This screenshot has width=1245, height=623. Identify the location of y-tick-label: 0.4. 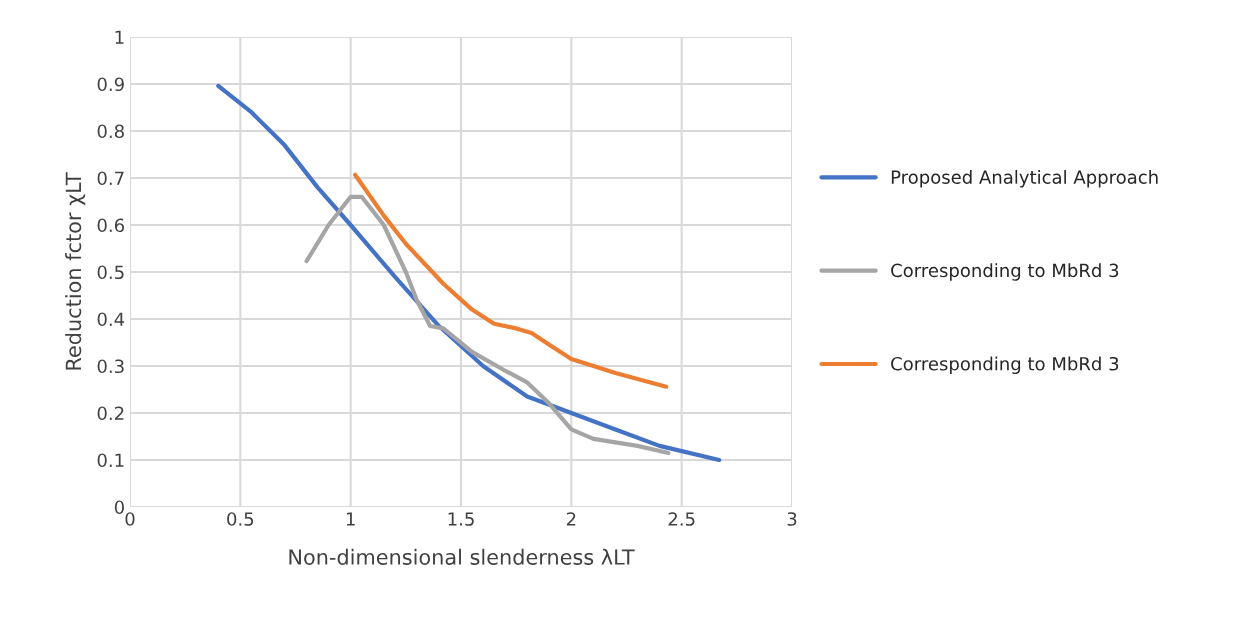
(111, 319).